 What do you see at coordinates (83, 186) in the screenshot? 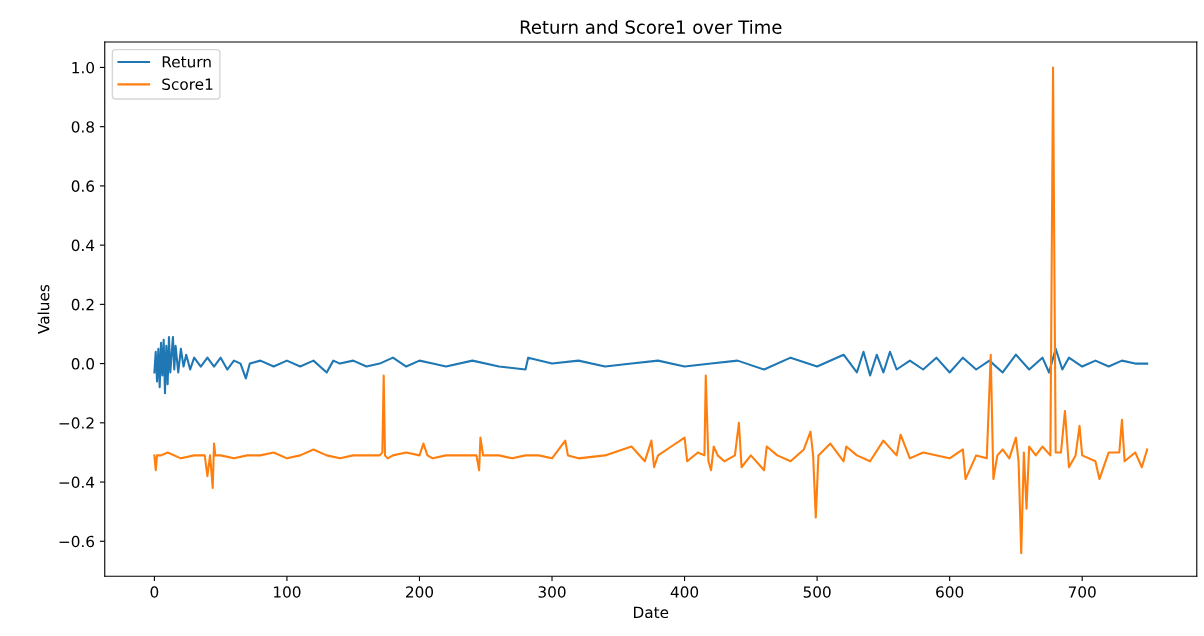
I see `y-tick-label: 0.6` at bounding box center [83, 186].